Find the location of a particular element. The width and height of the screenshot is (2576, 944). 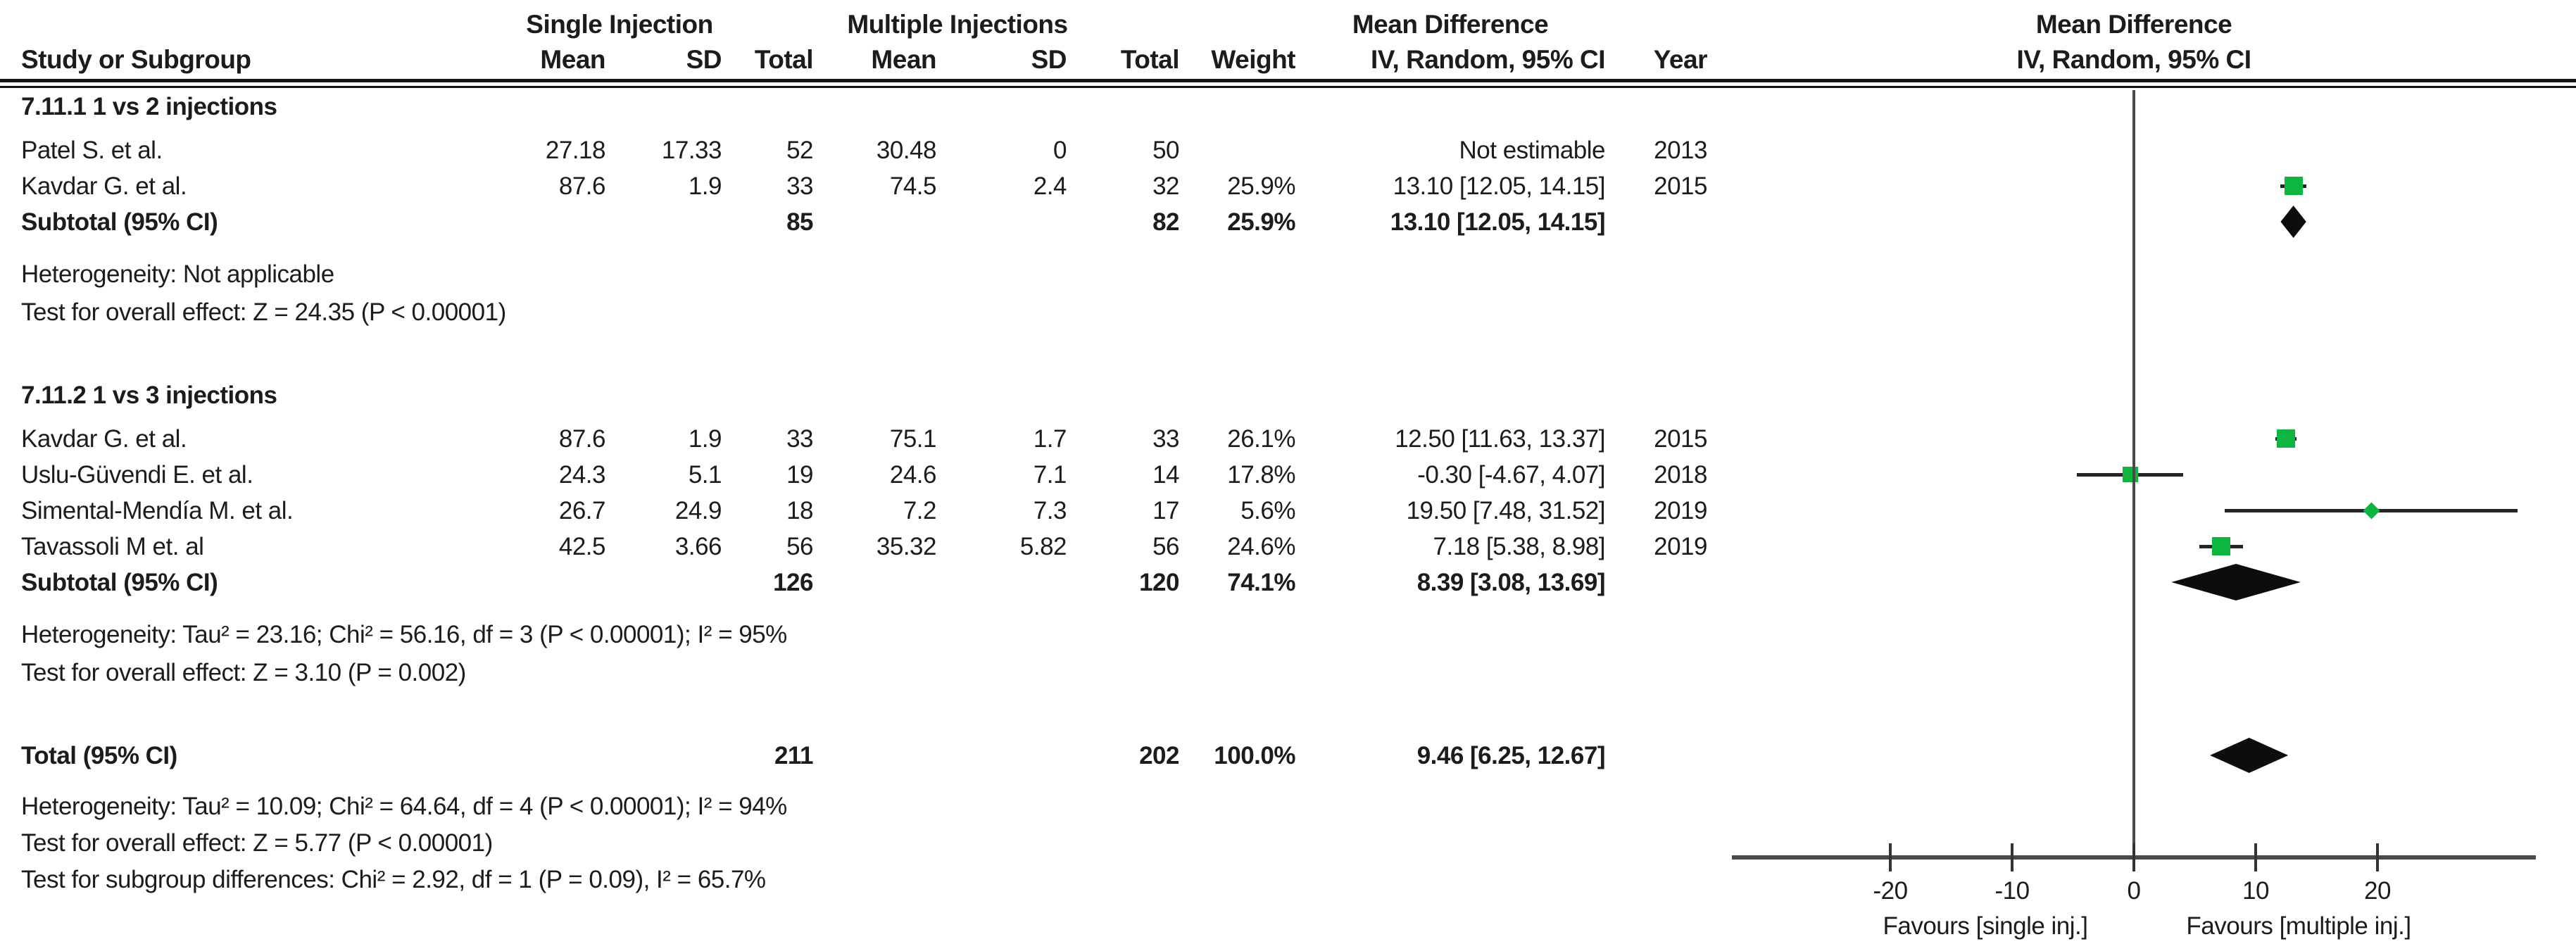

study-sd-si: 17.33 is located at coordinates (692, 151).